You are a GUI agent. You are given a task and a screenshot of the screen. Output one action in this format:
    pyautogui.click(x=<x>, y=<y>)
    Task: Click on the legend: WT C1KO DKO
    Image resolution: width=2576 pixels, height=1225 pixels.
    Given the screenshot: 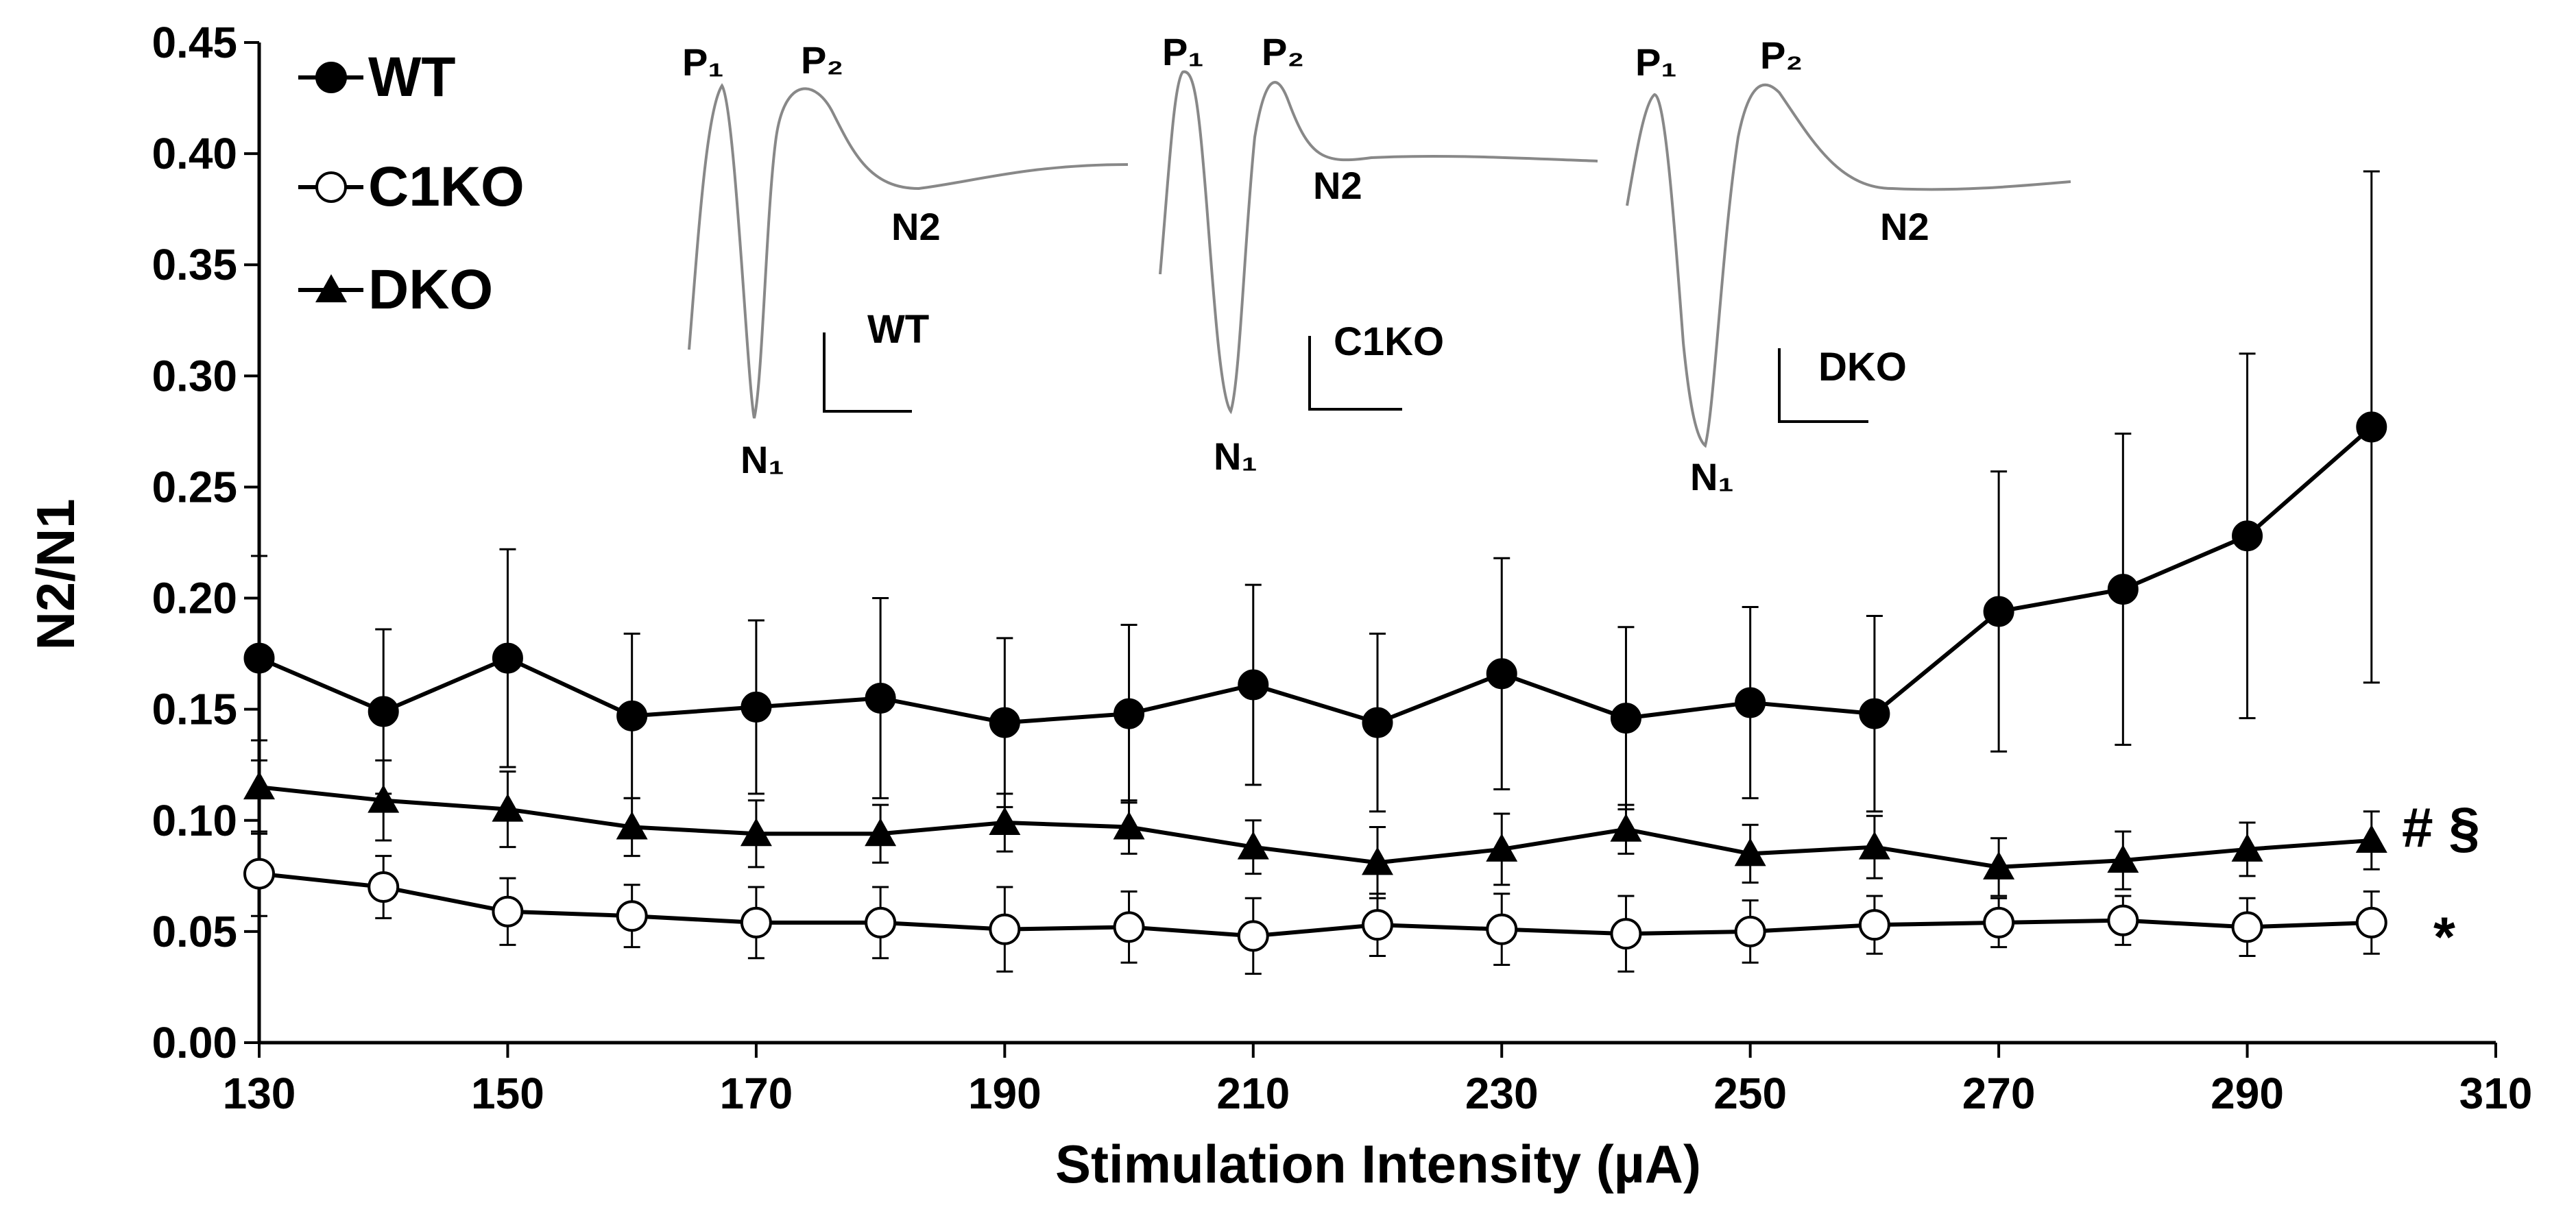 What is the action you would take?
    pyautogui.click(x=412, y=183)
    